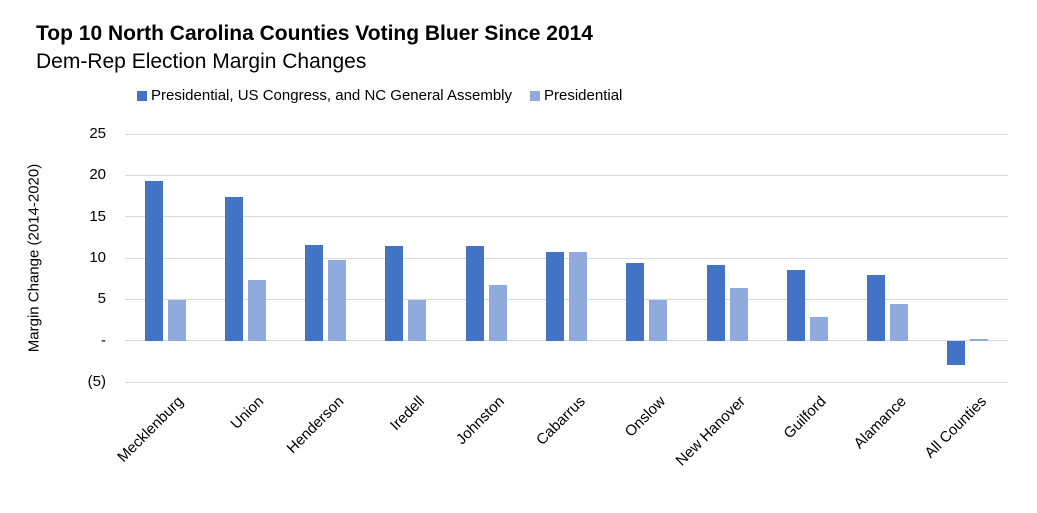 The height and width of the screenshot is (513, 1037). Describe the element at coordinates (956, 353) in the screenshot. I see `bar-all-races-all-counties` at that location.